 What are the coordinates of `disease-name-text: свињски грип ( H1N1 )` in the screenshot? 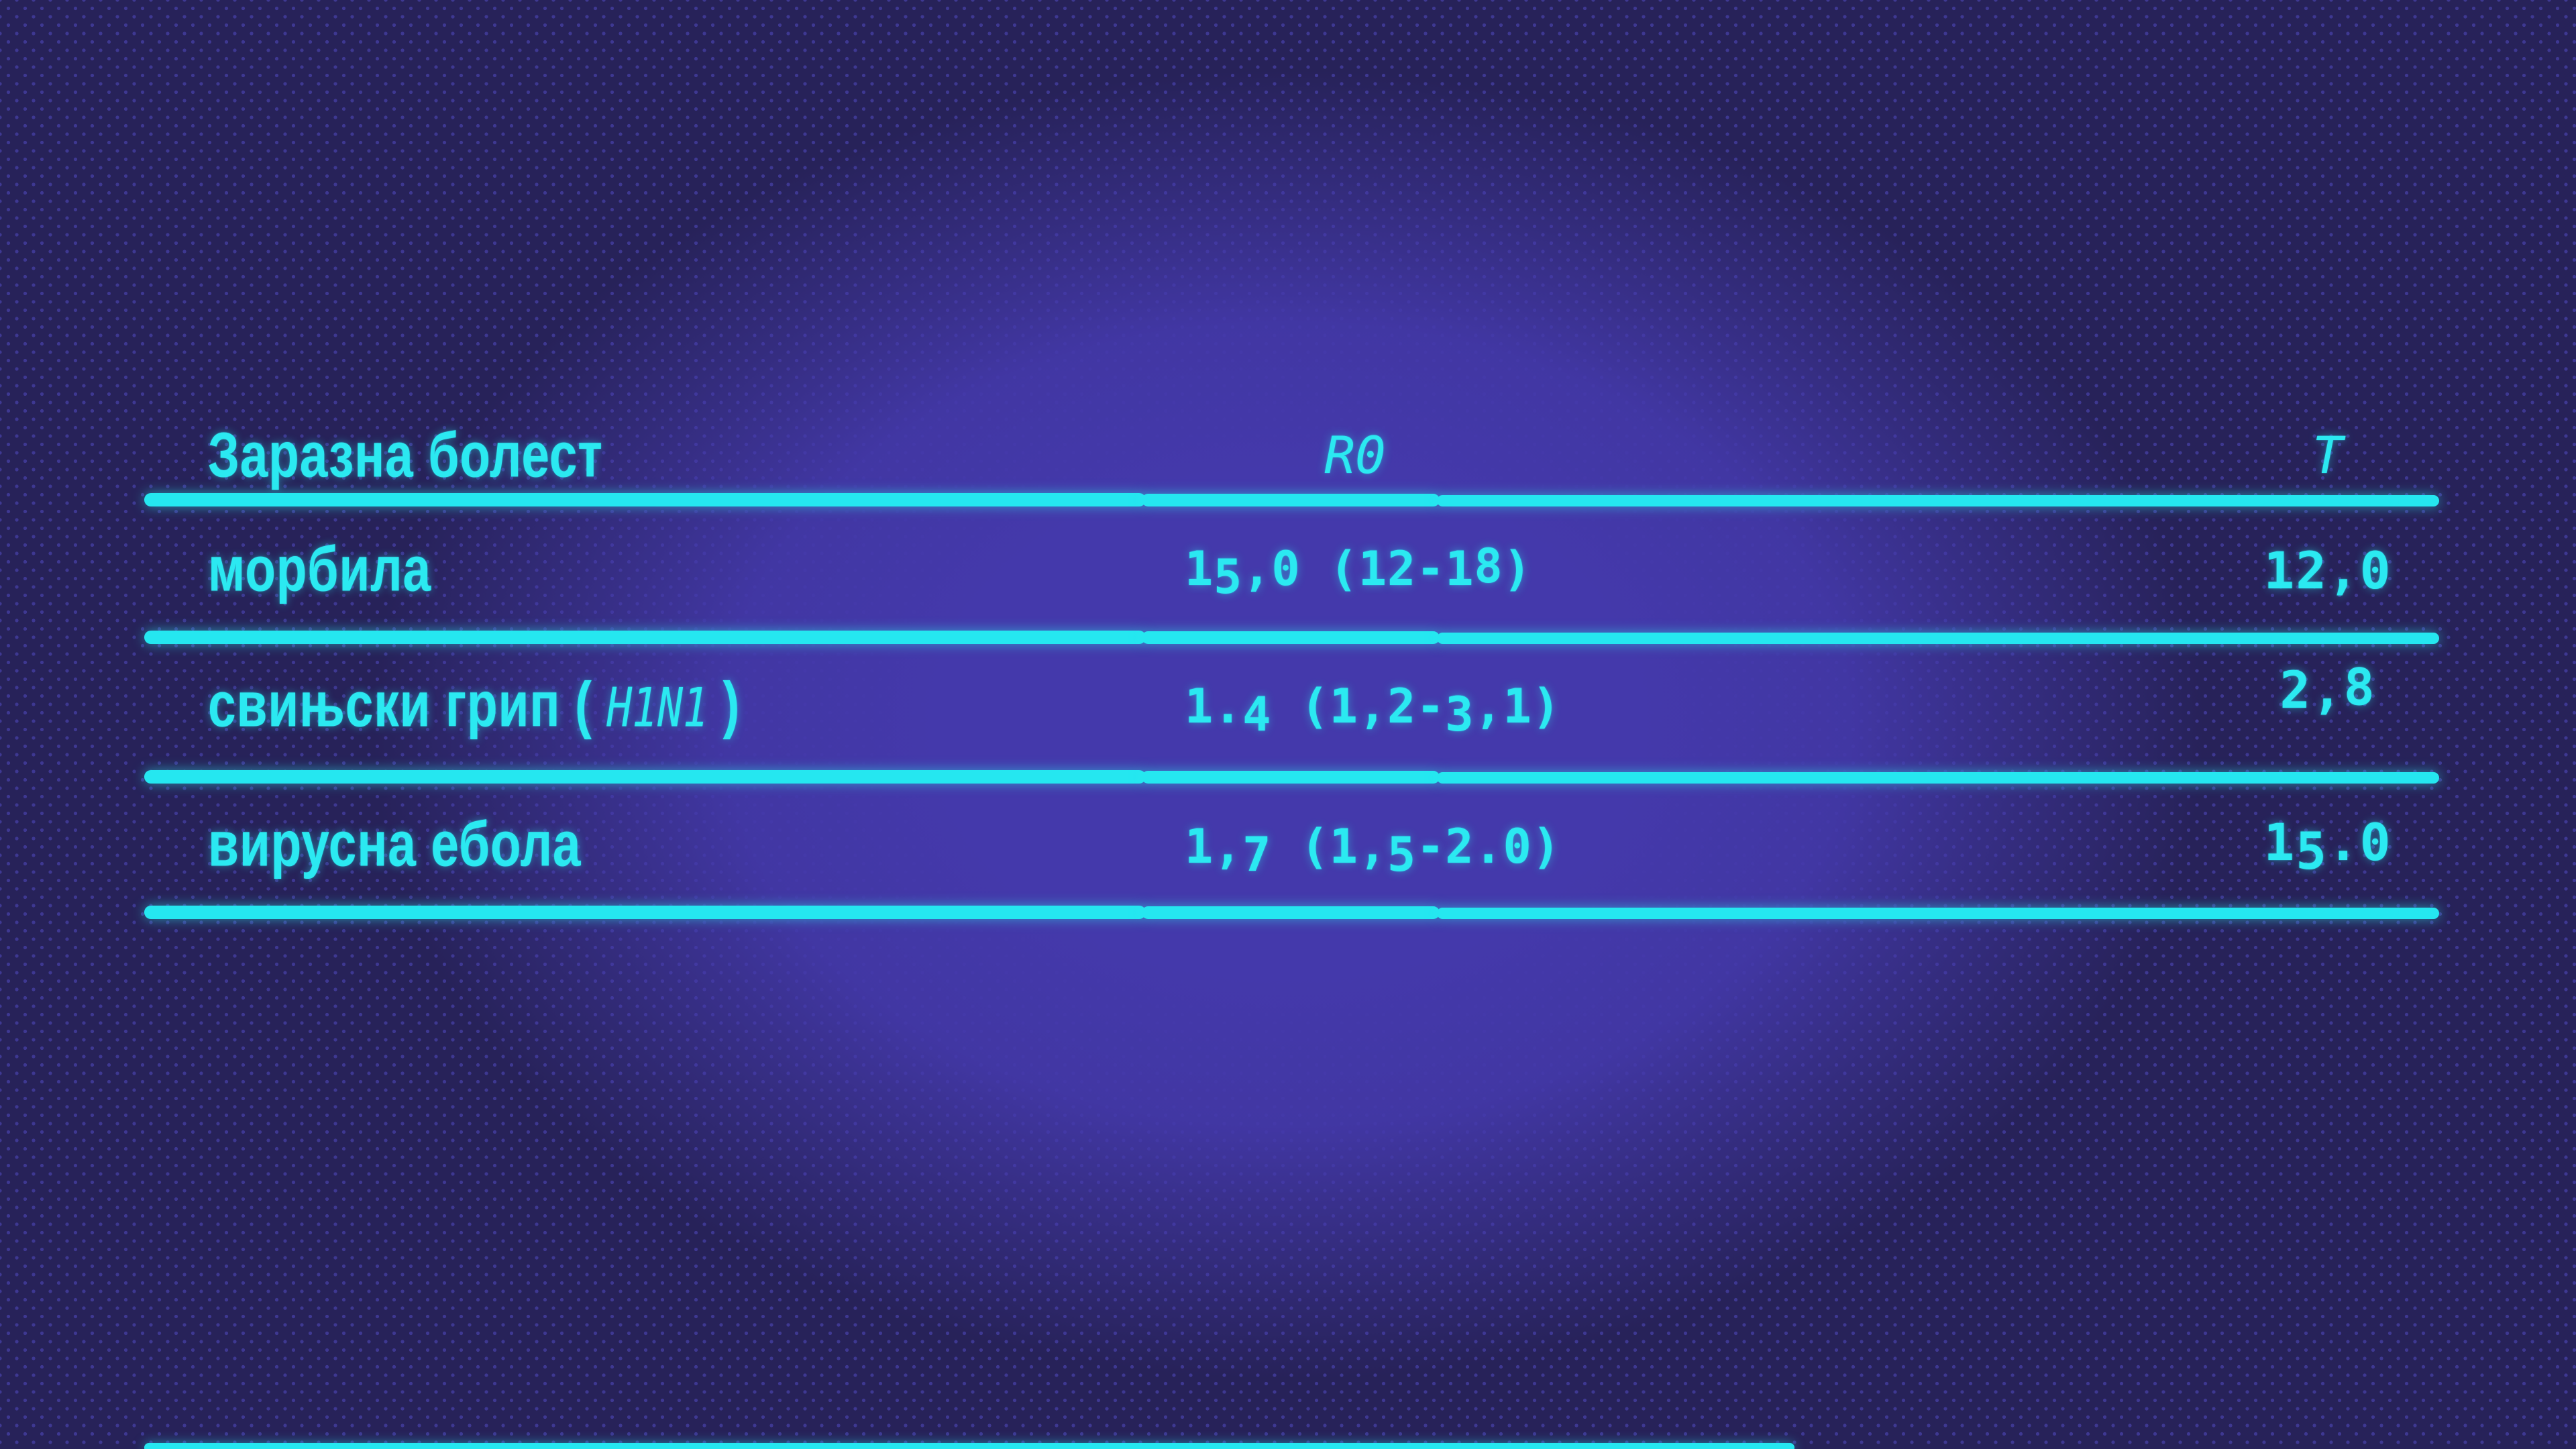 It's located at (474, 704).